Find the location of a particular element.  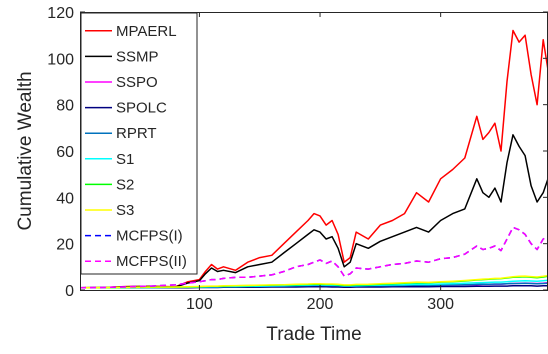

legend-label-10: MCFPS(II) is located at coordinates (151, 261).